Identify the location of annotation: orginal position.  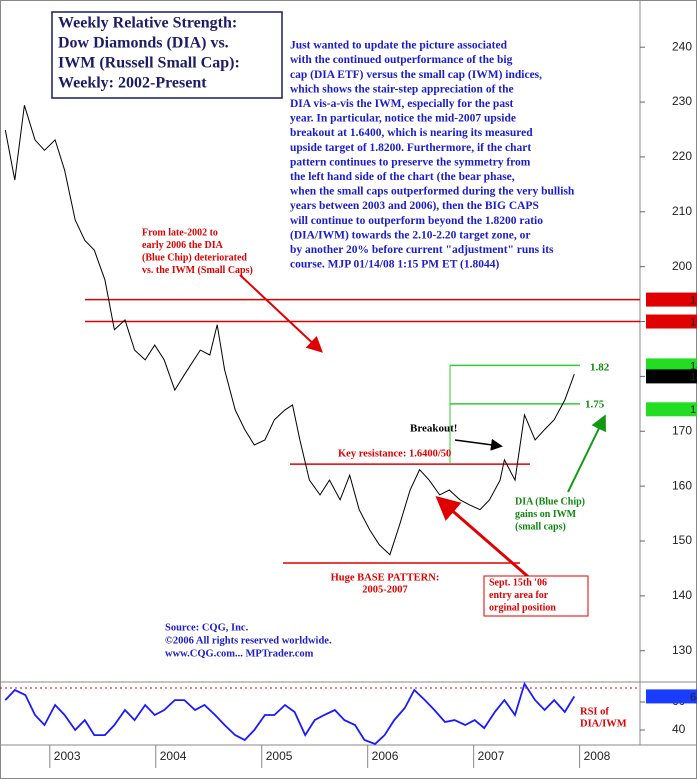
(522, 607).